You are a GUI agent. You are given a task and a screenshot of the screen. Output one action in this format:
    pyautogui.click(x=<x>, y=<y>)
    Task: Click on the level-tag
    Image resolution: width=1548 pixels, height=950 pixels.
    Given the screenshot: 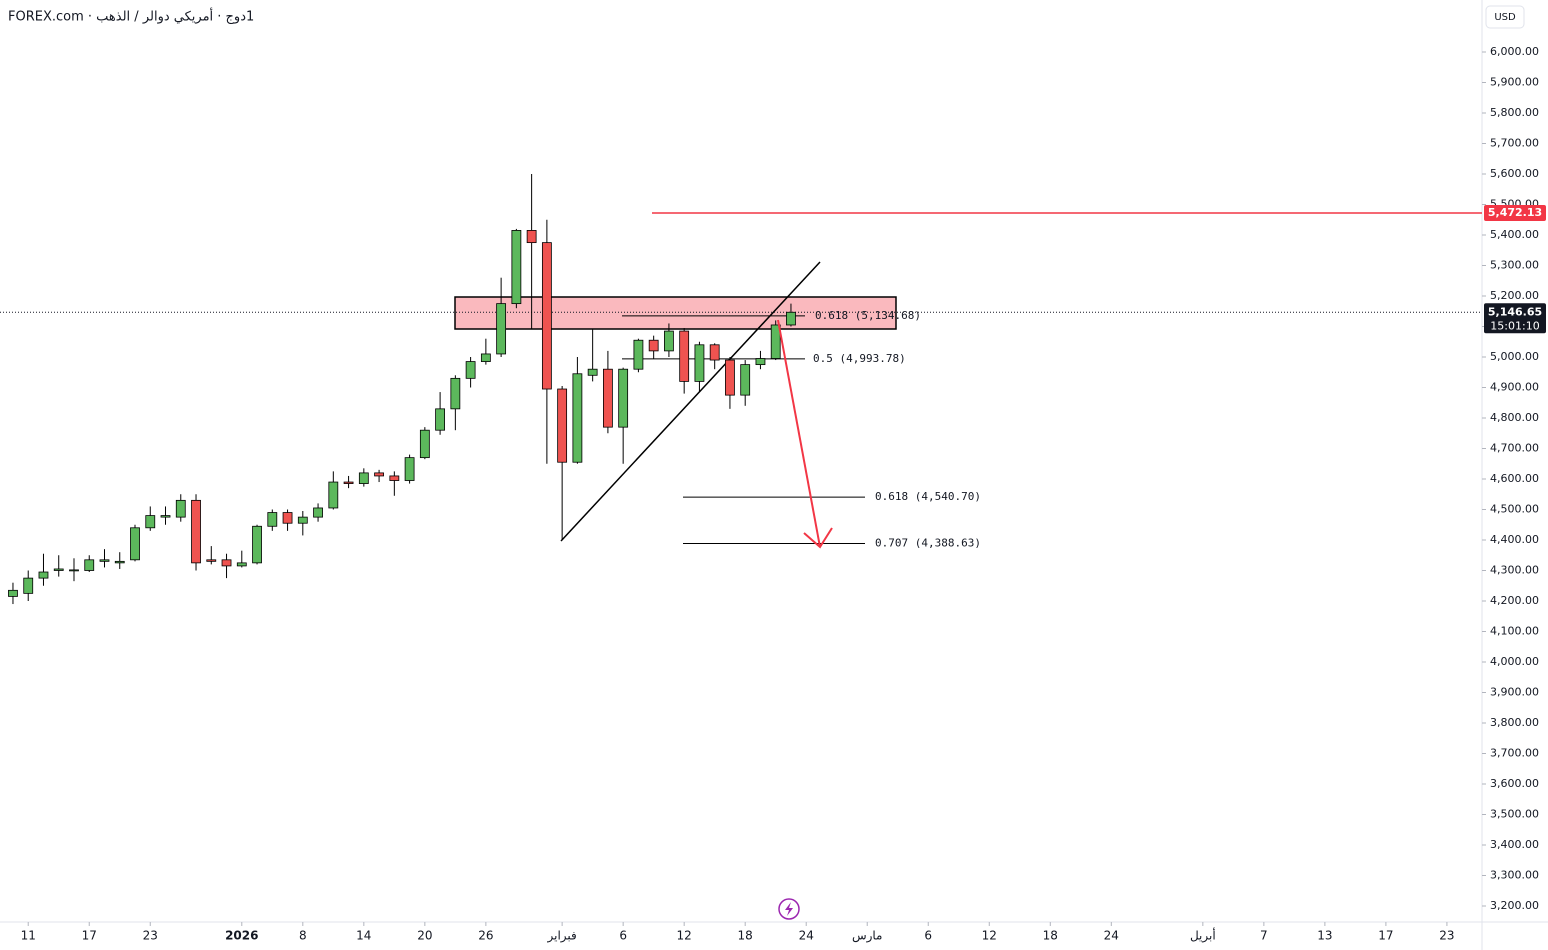 What is the action you would take?
    pyautogui.click(x=1515, y=212)
    